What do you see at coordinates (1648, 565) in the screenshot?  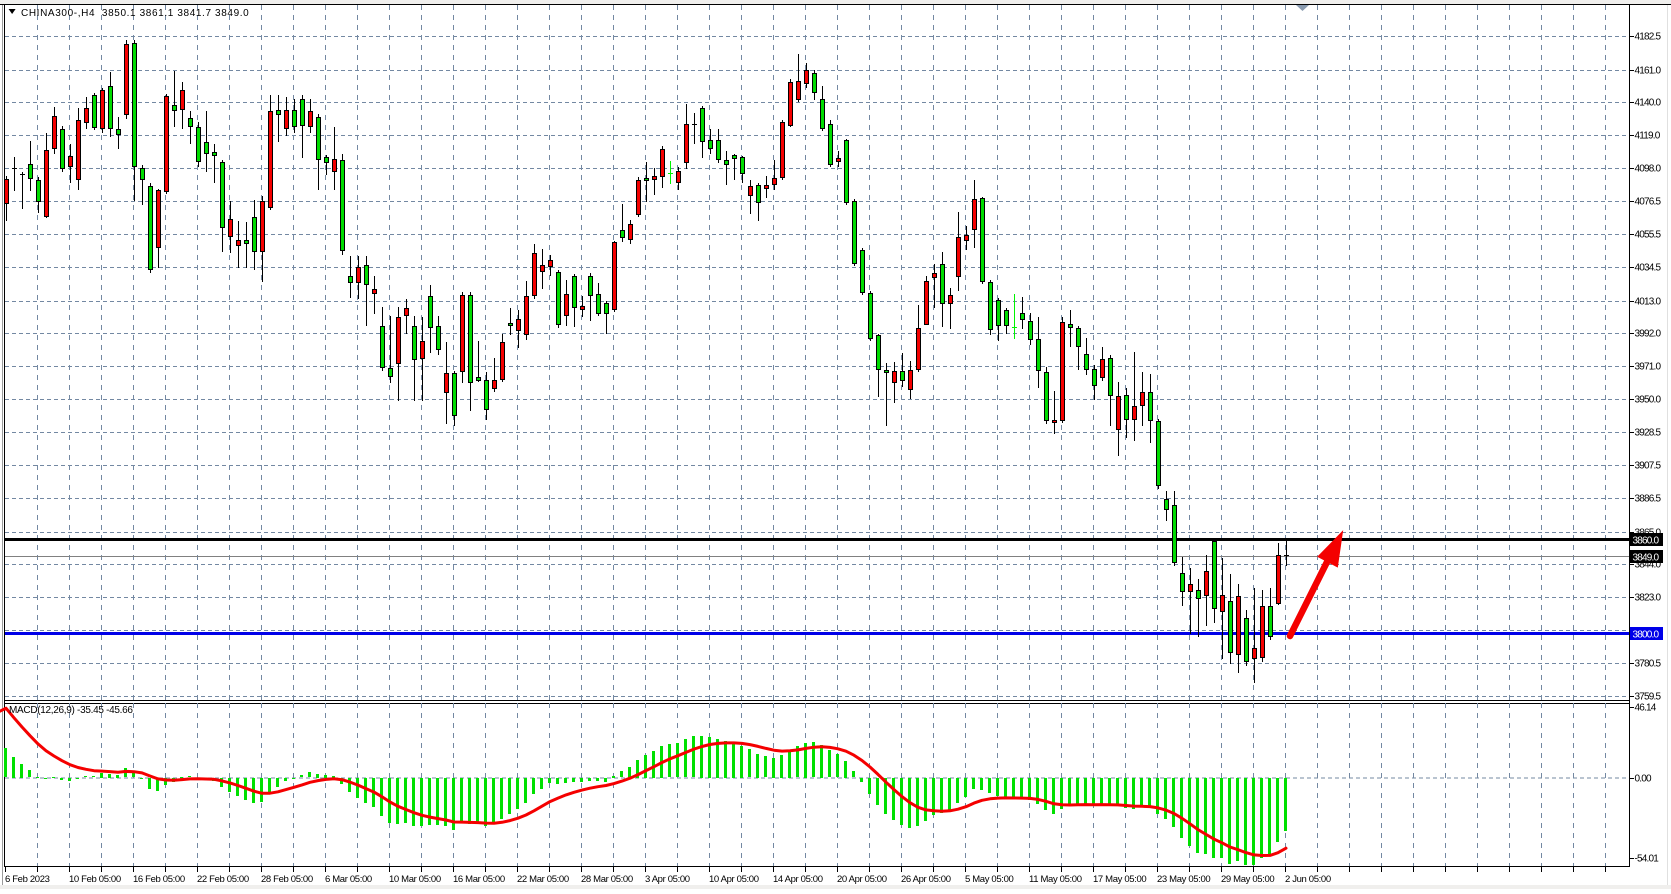 I see `svg-text: 3844.0` at bounding box center [1648, 565].